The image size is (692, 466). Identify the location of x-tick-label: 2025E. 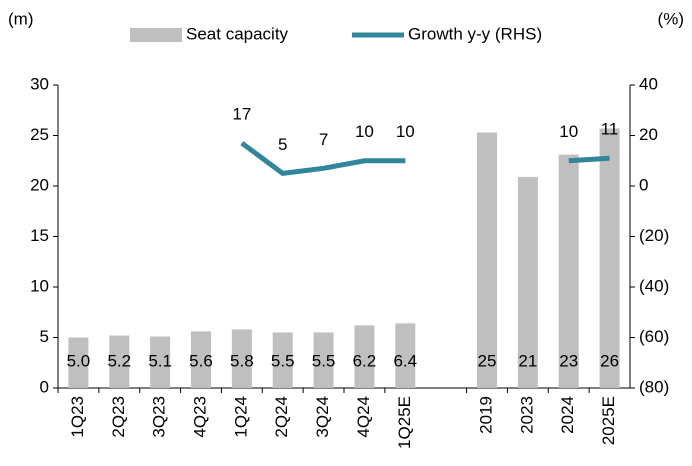
(608, 420).